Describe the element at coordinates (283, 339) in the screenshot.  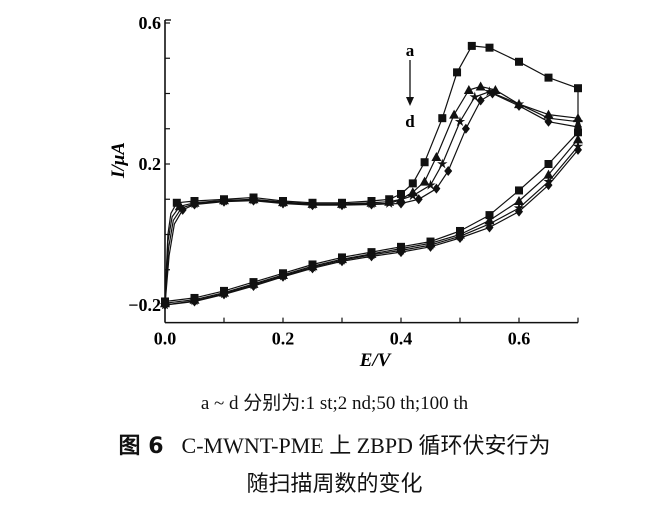
I see `x-tick-label: 0.2` at that location.